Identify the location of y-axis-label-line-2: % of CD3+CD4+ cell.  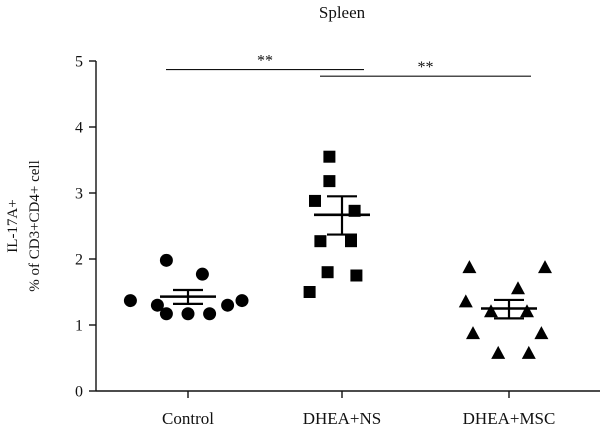
(35, 225).